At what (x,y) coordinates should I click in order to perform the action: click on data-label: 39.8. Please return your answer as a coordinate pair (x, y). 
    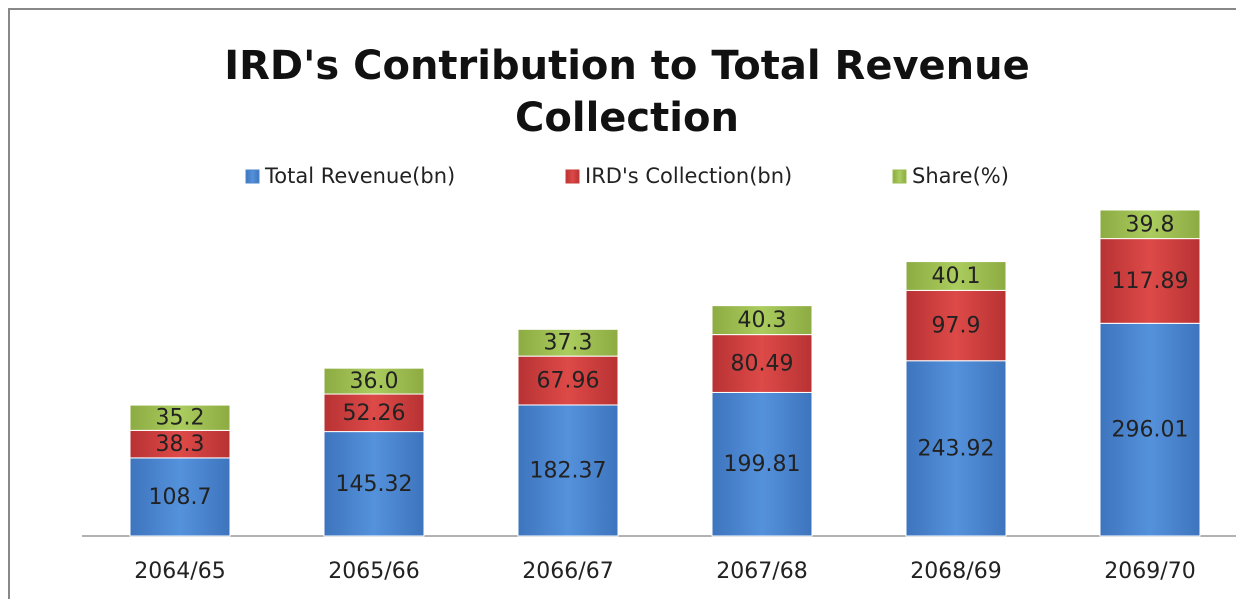
    Looking at the image, I should click on (1150, 224).